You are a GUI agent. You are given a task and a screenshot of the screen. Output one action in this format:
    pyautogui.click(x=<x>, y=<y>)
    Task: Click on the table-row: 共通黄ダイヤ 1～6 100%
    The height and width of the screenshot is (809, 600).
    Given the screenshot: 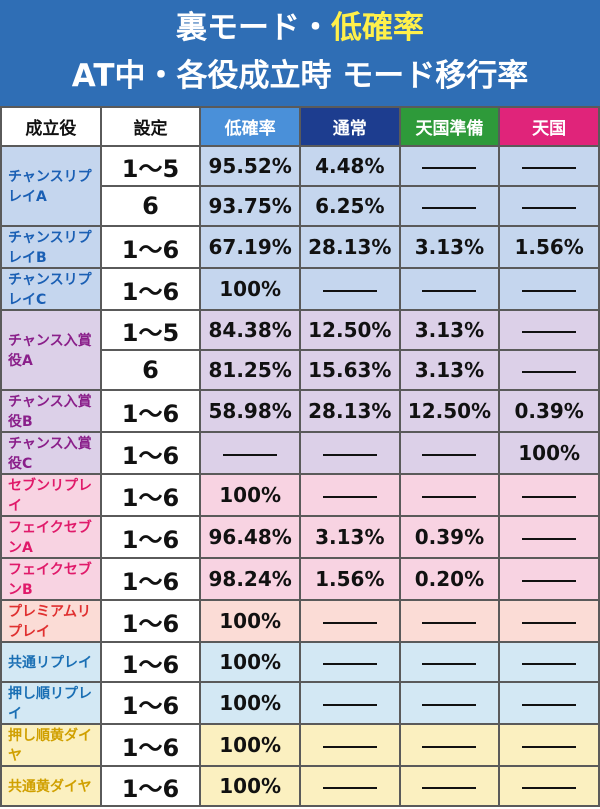 What is the action you would take?
    pyautogui.click(x=300, y=786)
    